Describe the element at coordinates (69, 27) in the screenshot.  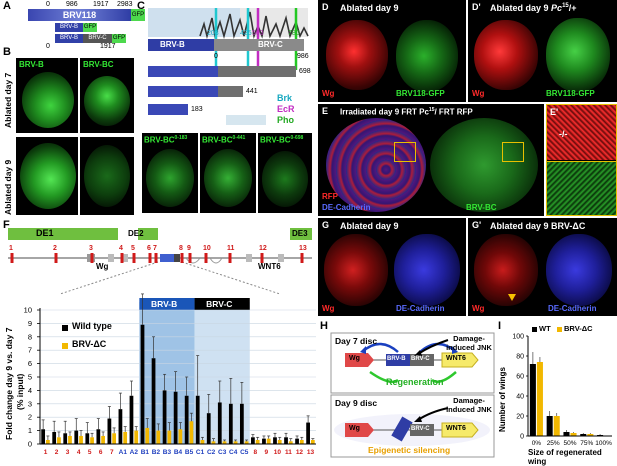
I see `brvb-bar-a: BRV-B` at that location.